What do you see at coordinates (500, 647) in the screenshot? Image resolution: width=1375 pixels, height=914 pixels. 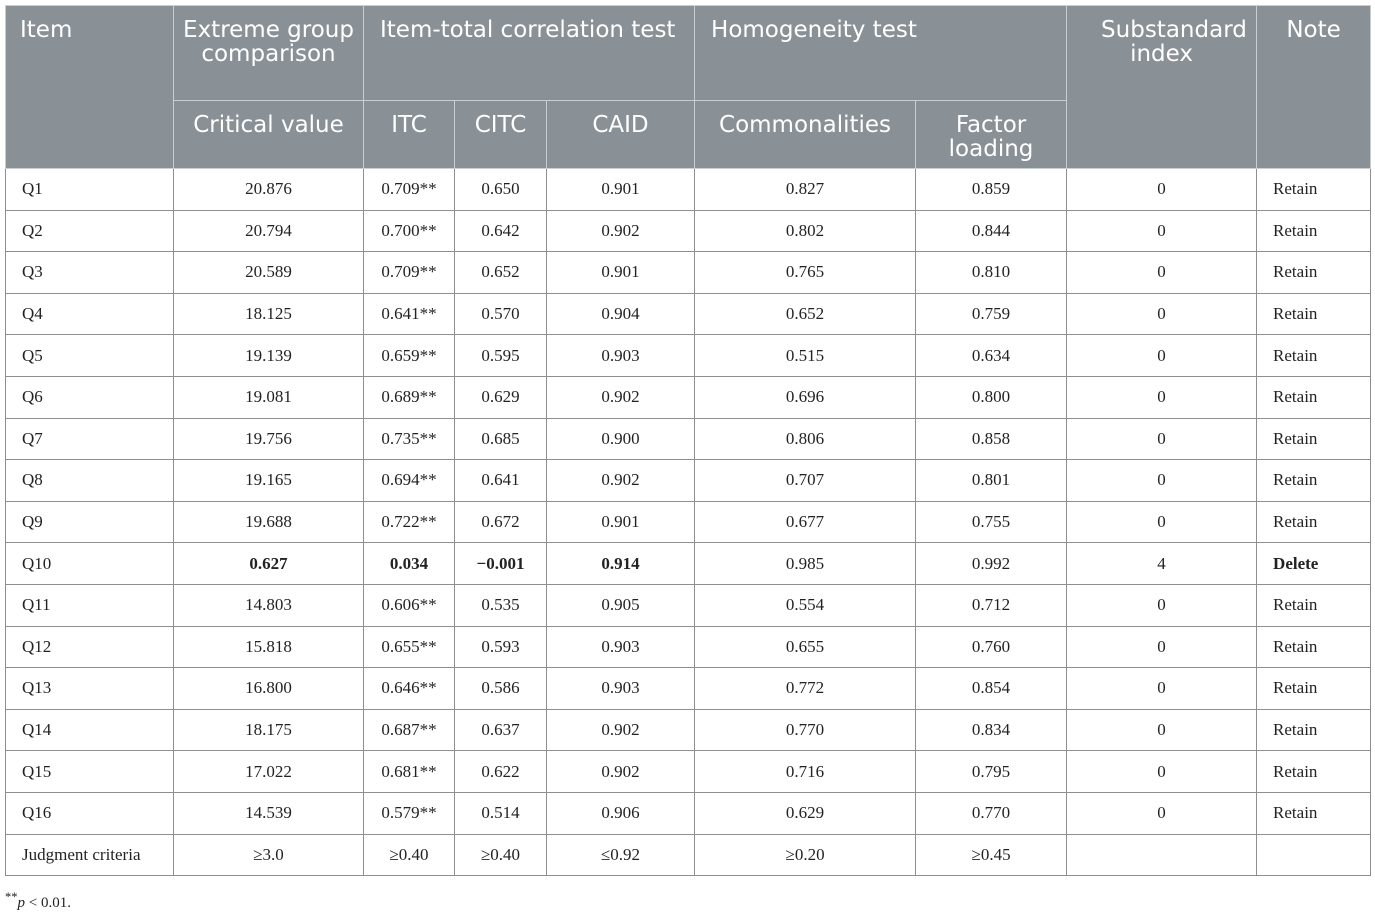 I see `cell-citc: 0.593` at bounding box center [500, 647].